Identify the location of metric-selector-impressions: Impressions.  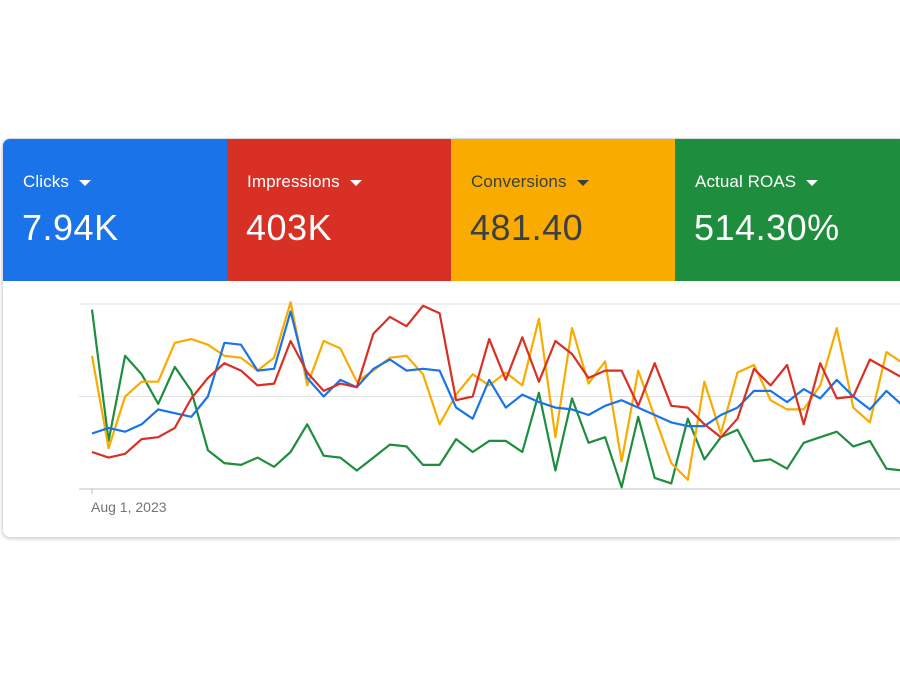
(304, 182).